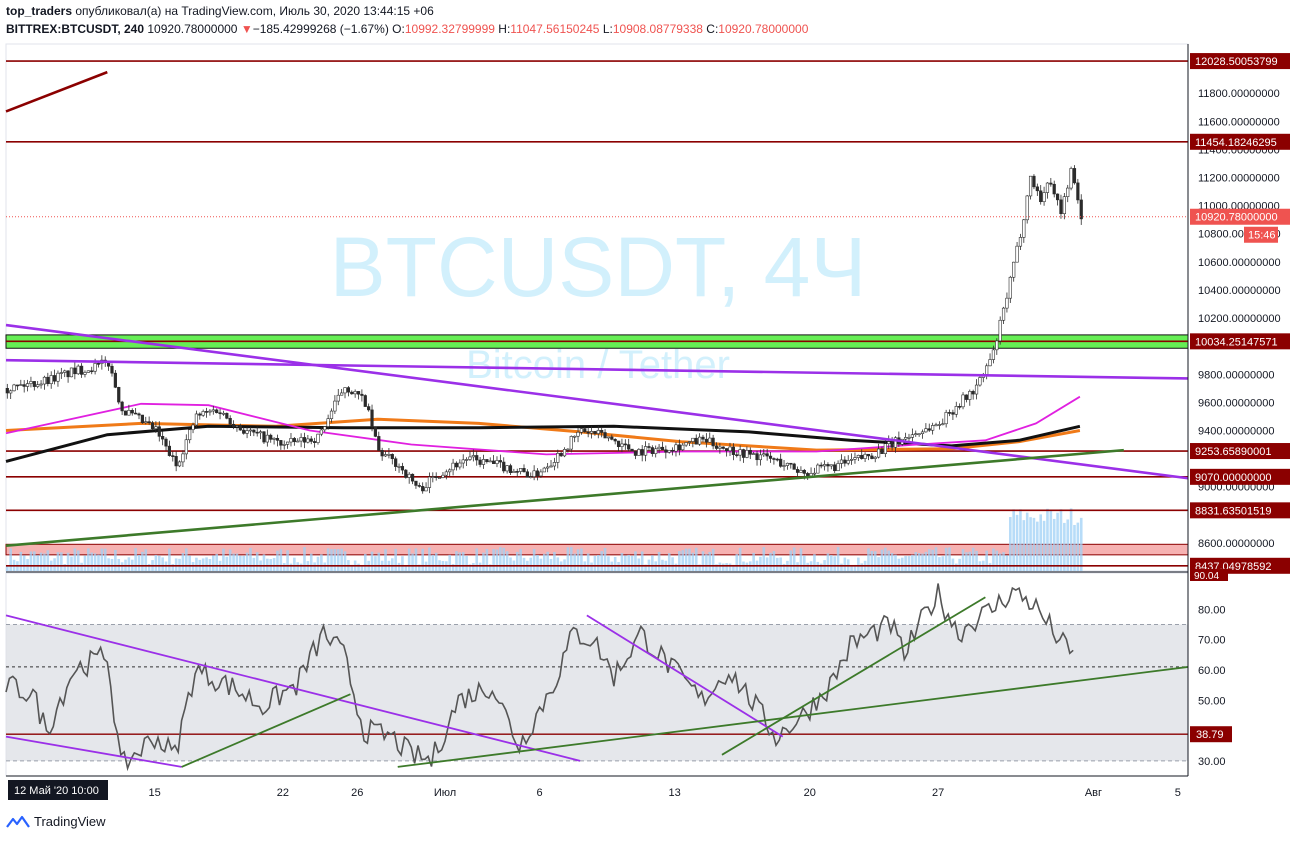  I want to click on high-value: 11047.56150245, so click(555, 29).